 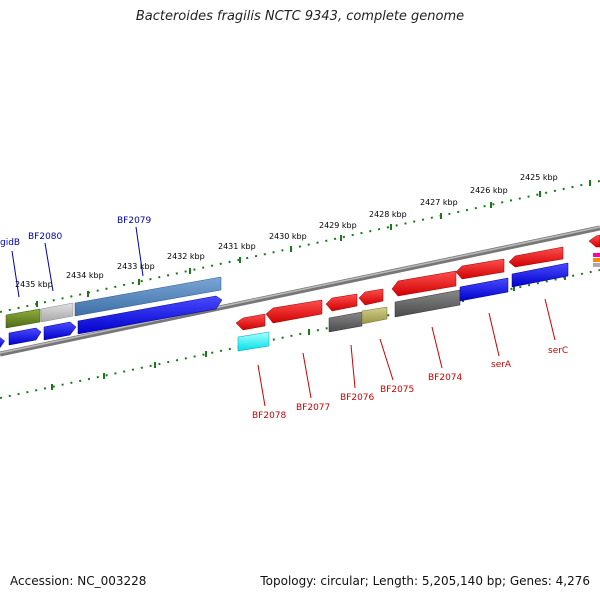 What do you see at coordinates (85, 275) in the screenshot?
I see `tick-label: 2434 kbp` at bounding box center [85, 275].